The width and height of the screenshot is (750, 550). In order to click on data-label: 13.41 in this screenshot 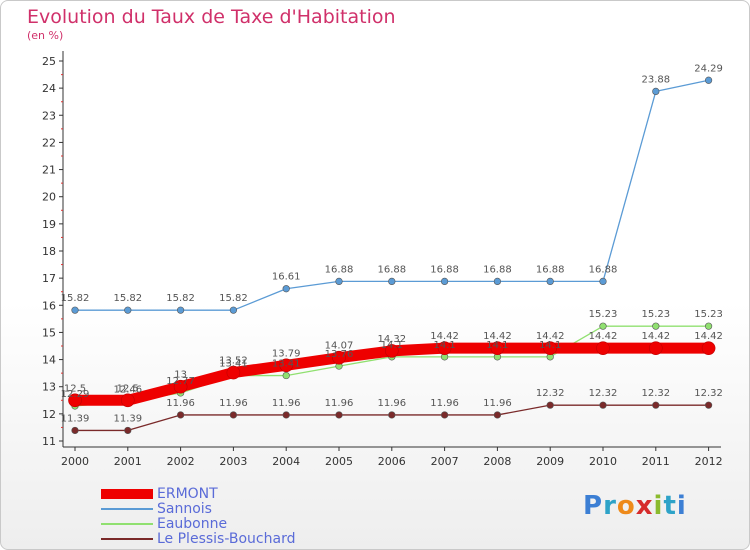, I will do `click(286, 364)`.